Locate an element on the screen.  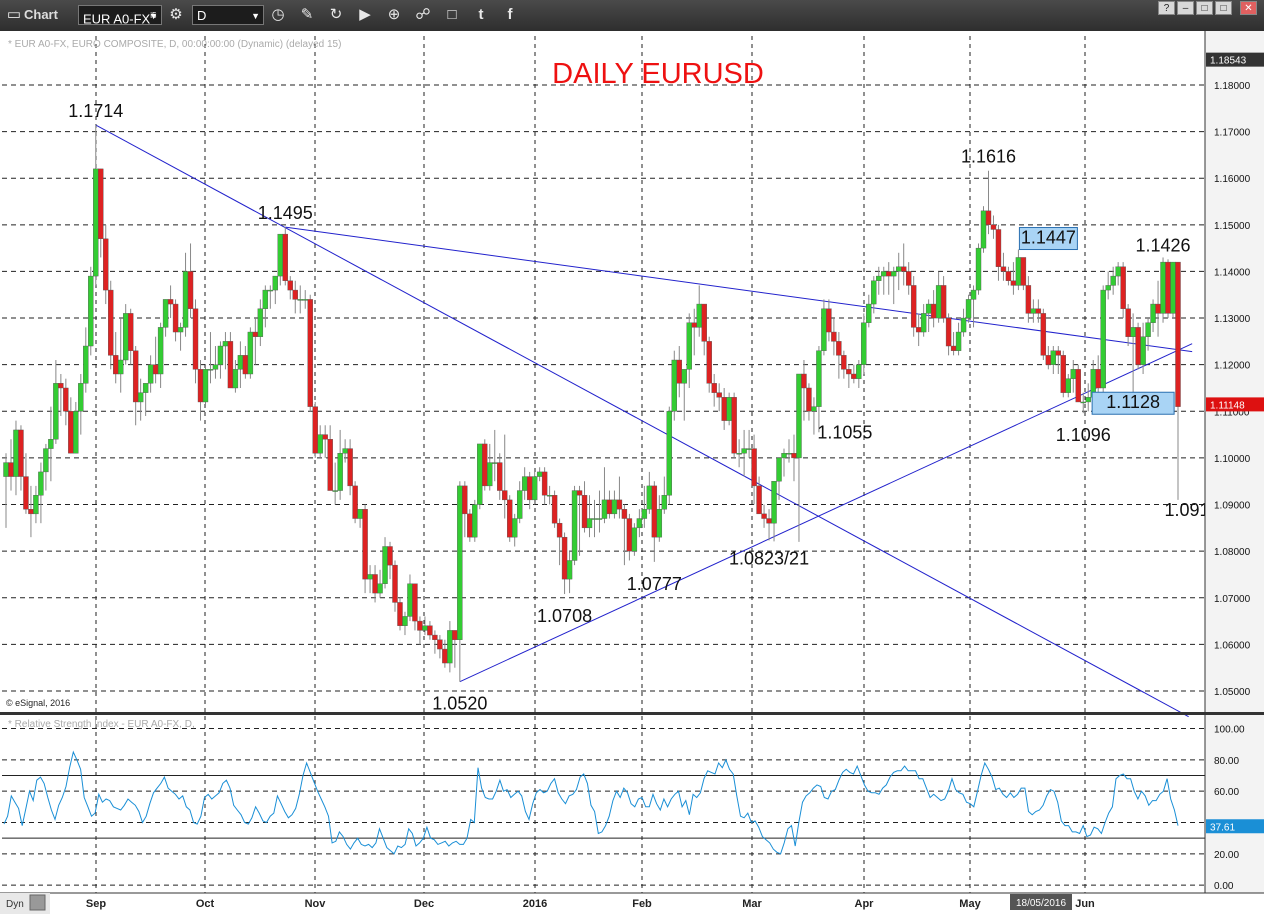
symbol-settings-icon: ⚙ is located at coordinates (176, 14).